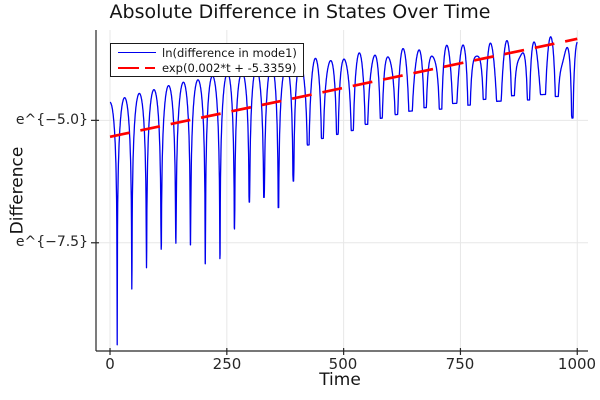  I want to click on legend-item-exp-fit: exp(0.002*t + -5.3359), so click(207, 67).